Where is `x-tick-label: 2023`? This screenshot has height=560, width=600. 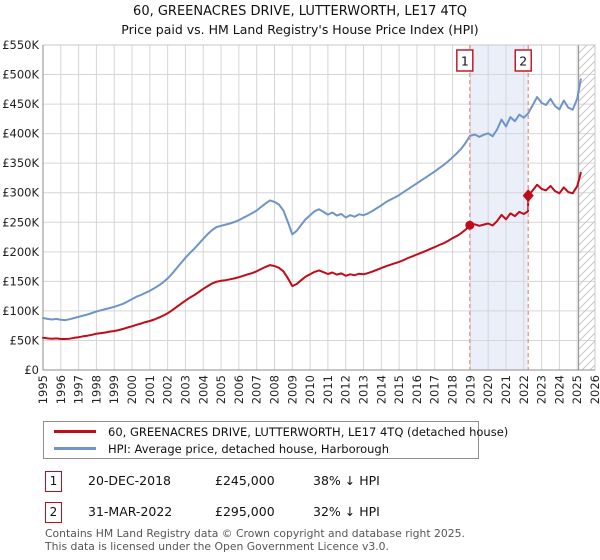
x-tick-label: 2023 is located at coordinates (542, 389).